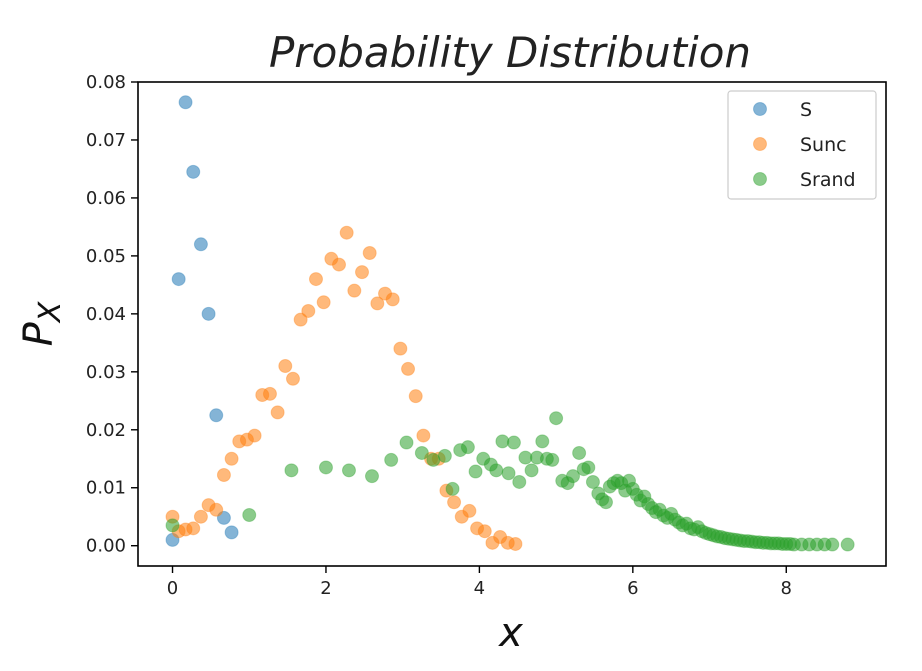 The height and width of the screenshot is (671, 922). Describe the element at coordinates (325, 588) in the screenshot. I see `x-tick-label: 2` at that location.